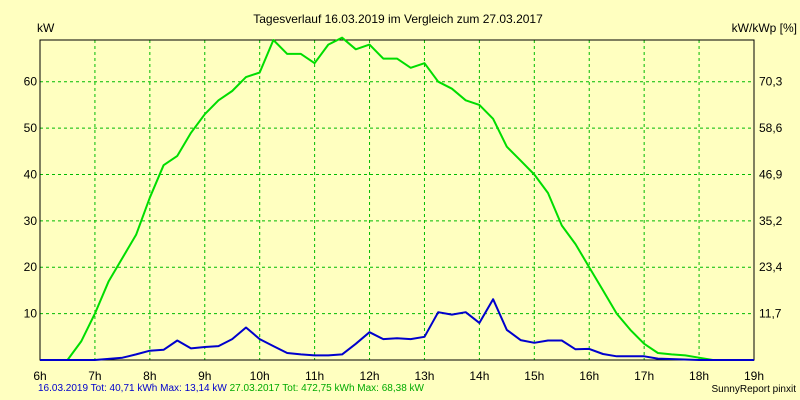 Image resolution: width=800 pixels, height=400 pixels. Describe the element at coordinates (31, 128) in the screenshot. I see `y-tick-label-left: 50` at that location.